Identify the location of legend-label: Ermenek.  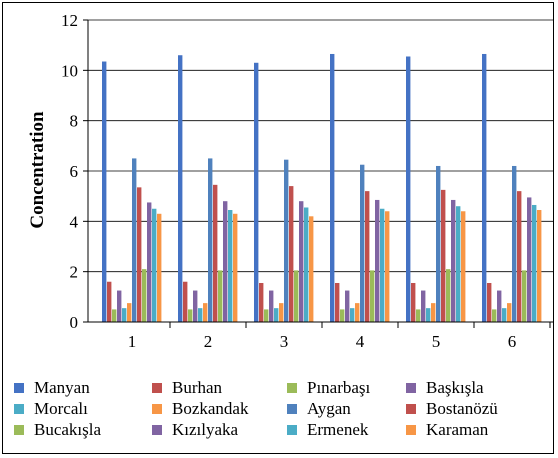
(338, 429).